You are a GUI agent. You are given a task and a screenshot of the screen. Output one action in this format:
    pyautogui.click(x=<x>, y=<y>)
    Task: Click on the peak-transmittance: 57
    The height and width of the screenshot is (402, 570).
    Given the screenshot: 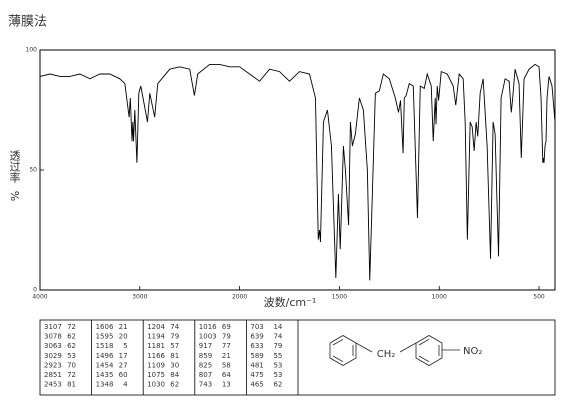 What is the action you would take?
    pyautogui.click(x=174, y=346)
    